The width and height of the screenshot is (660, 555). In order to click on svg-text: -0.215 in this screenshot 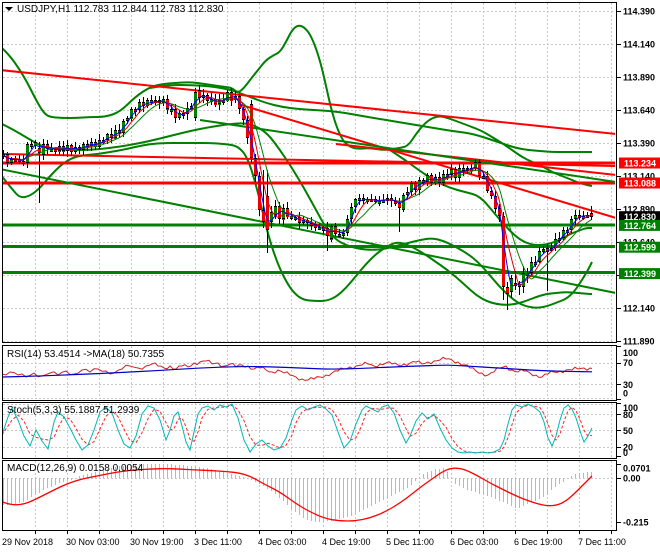, I will do `click(636, 522)`.